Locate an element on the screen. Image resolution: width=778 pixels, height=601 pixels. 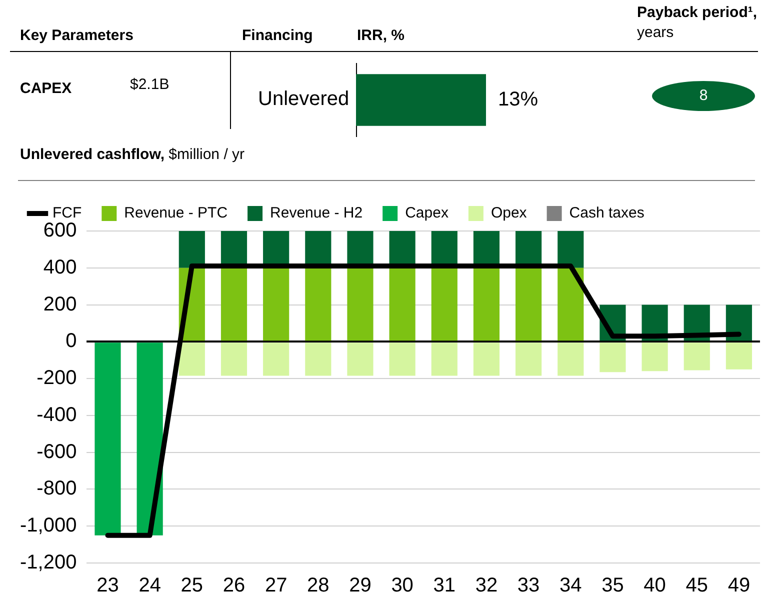
text: Financing is located at coordinates (277, 35).